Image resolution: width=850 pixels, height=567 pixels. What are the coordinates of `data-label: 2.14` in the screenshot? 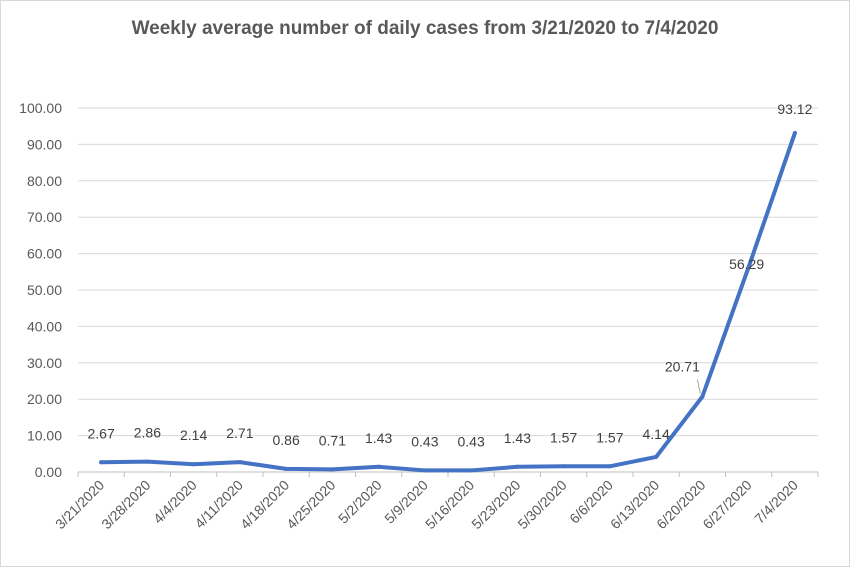 It's located at (193, 435).